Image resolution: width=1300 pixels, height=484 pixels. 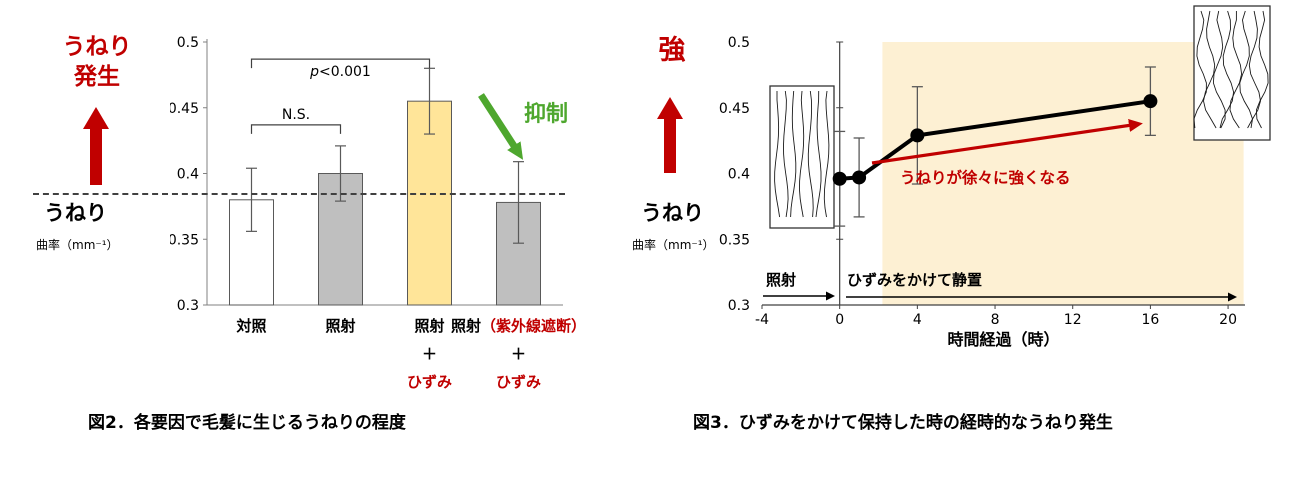 What do you see at coordinates (762, 320) in the screenshot?
I see `fig3-x-tick-label: -4` at bounding box center [762, 320].